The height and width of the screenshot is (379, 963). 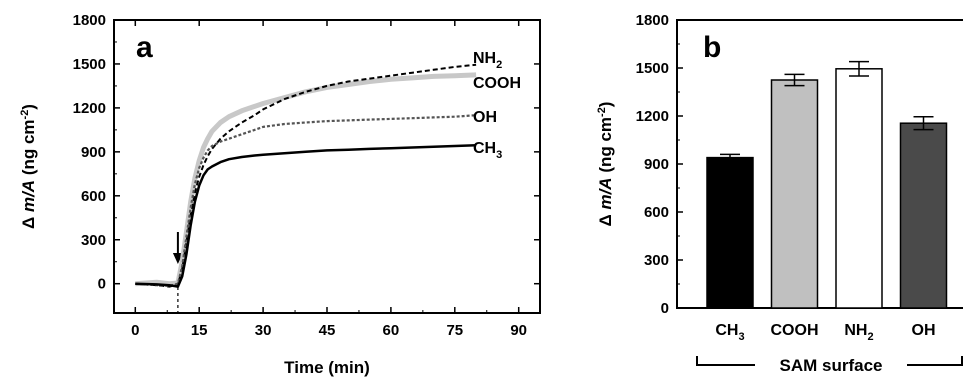 What do you see at coordinates (518, 330) in the screenshot?
I see `x-tick-label: 90` at bounding box center [518, 330].